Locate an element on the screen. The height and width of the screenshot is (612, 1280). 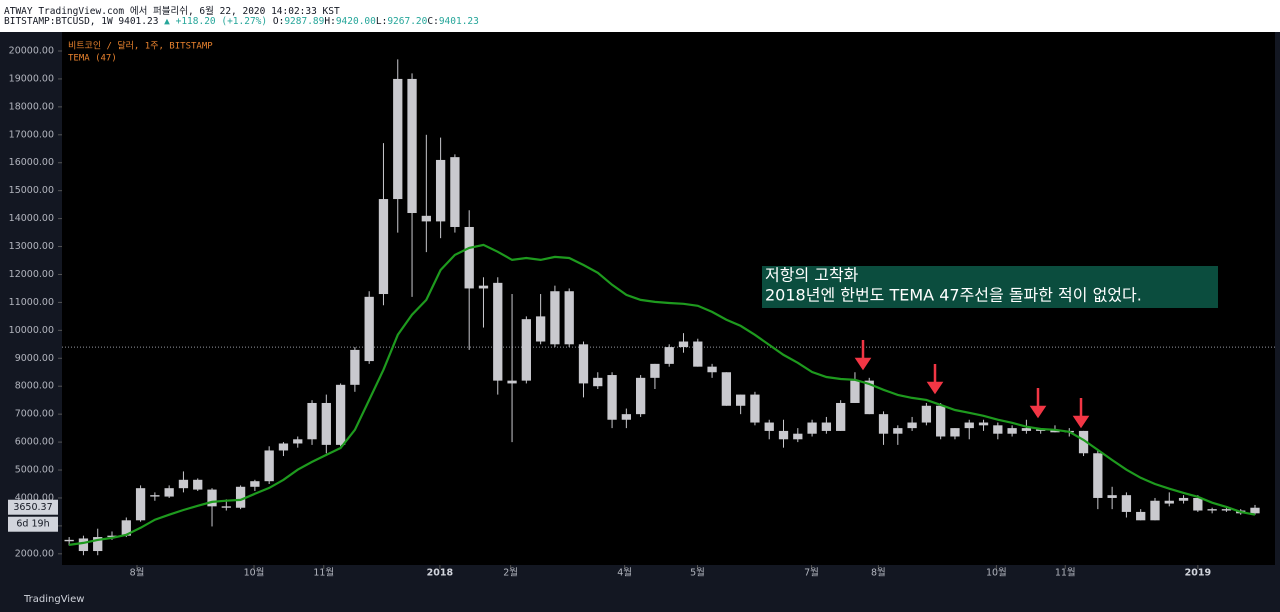
ohlc-label: L: is located at coordinates (381, 21).